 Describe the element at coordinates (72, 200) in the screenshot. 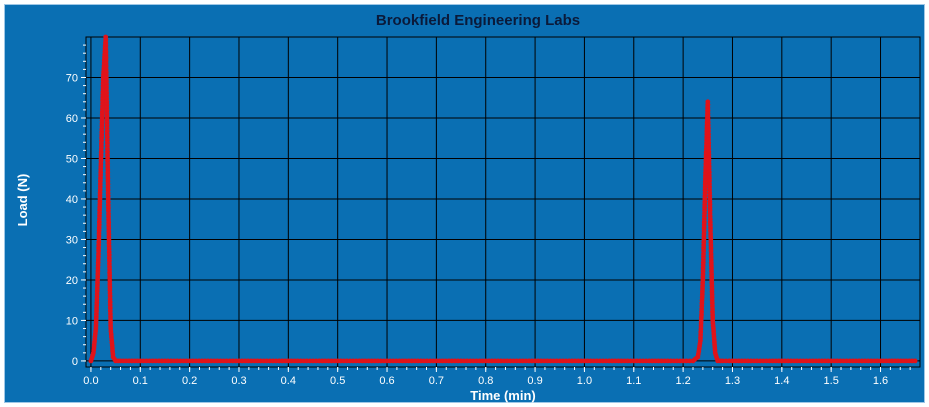

I see `y-tick-label: 40` at that location.